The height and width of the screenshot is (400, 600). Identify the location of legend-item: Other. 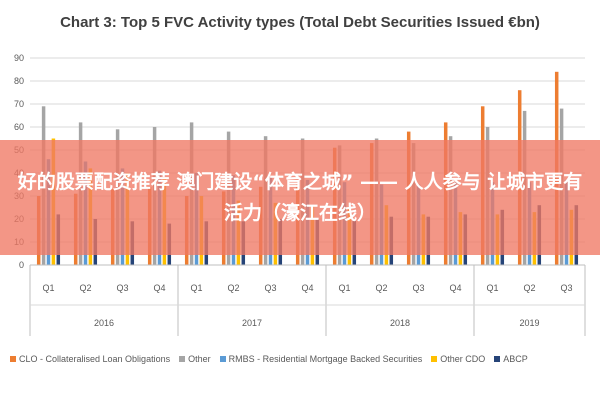
(195, 359).